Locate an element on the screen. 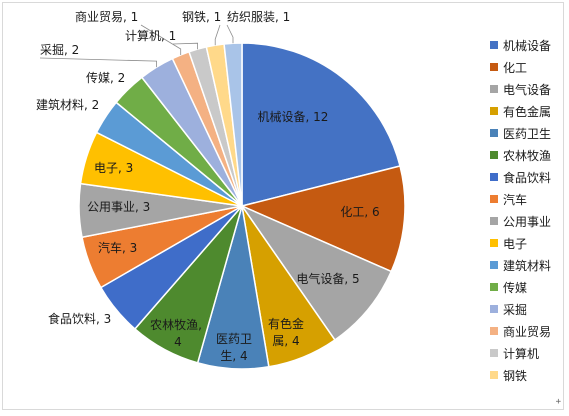 The image size is (569, 416). legend-label: 机械设备 is located at coordinates (527, 45).